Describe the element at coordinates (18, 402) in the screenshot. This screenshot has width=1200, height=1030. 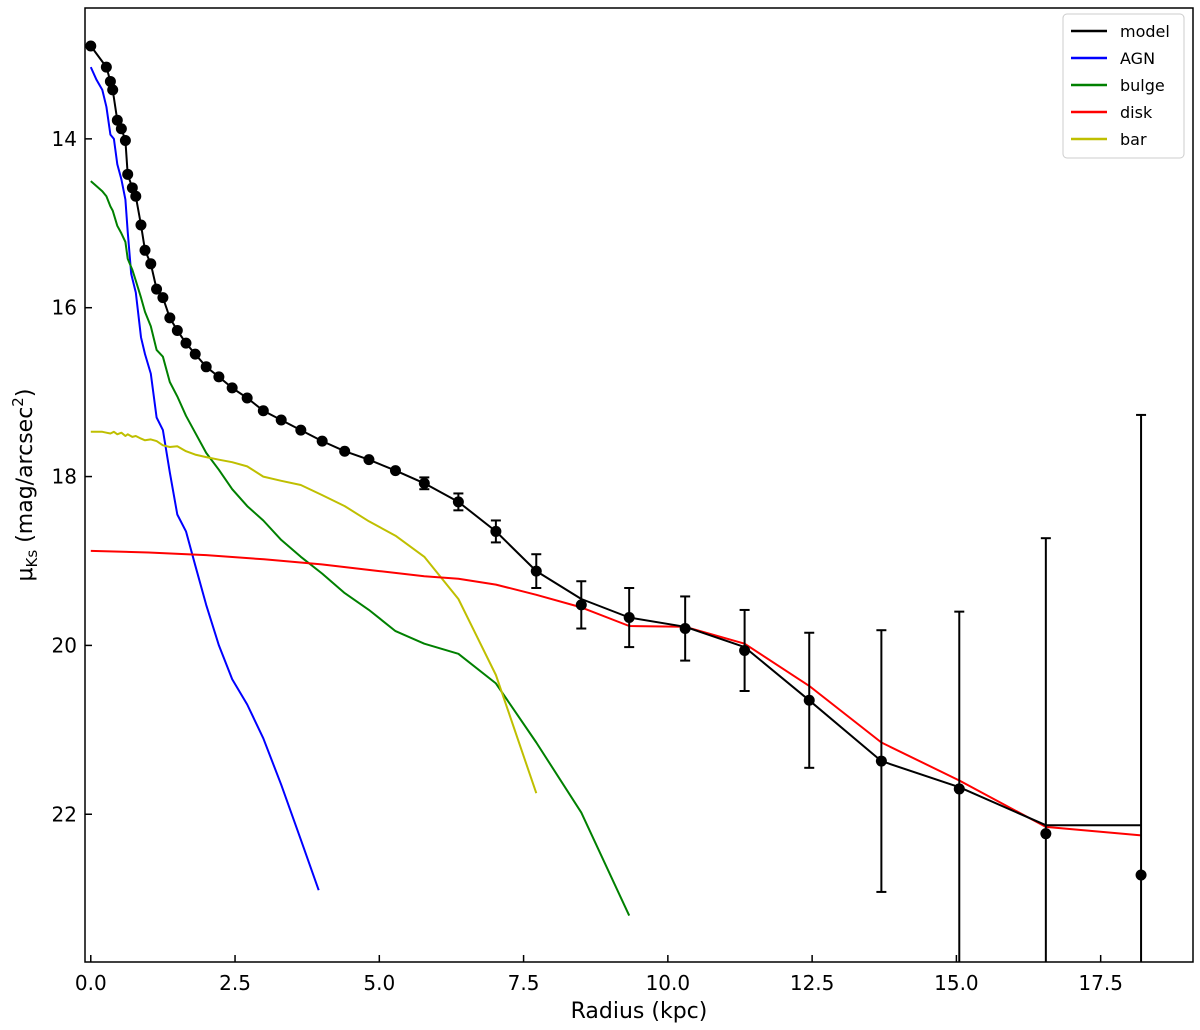
I see `y-axis-label-superscript: 2` at that location.